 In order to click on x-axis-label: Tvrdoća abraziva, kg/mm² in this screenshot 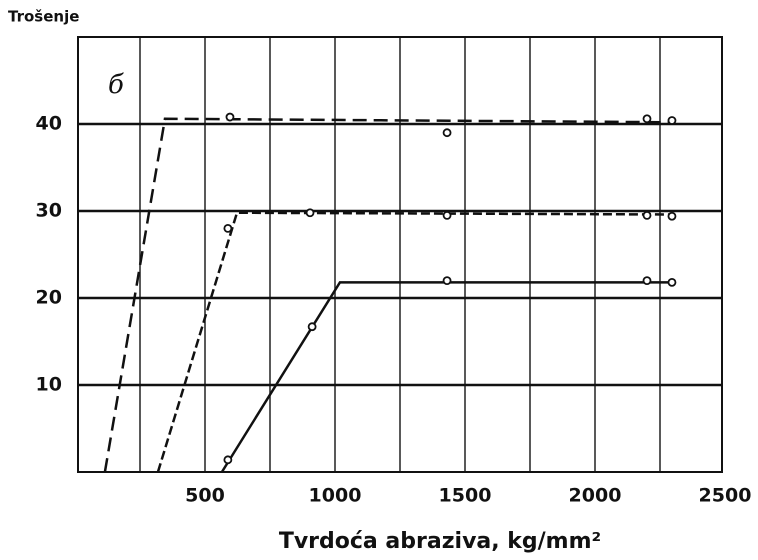, I will do `click(440, 541)`.